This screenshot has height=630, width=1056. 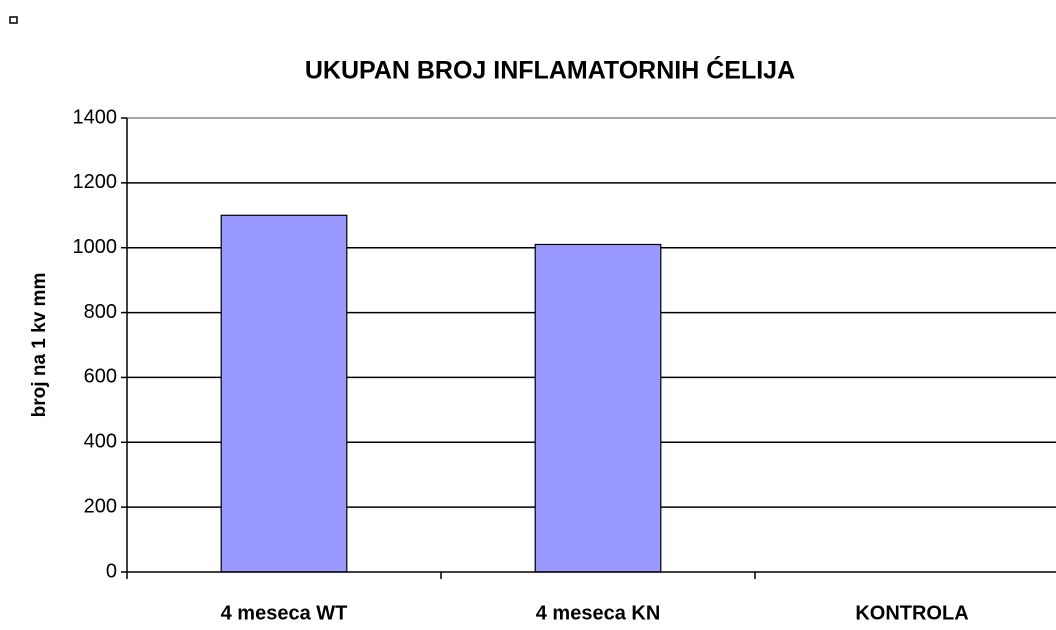 What do you see at coordinates (95, 182) in the screenshot?
I see `y-tick-label: 1200` at bounding box center [95, 182].